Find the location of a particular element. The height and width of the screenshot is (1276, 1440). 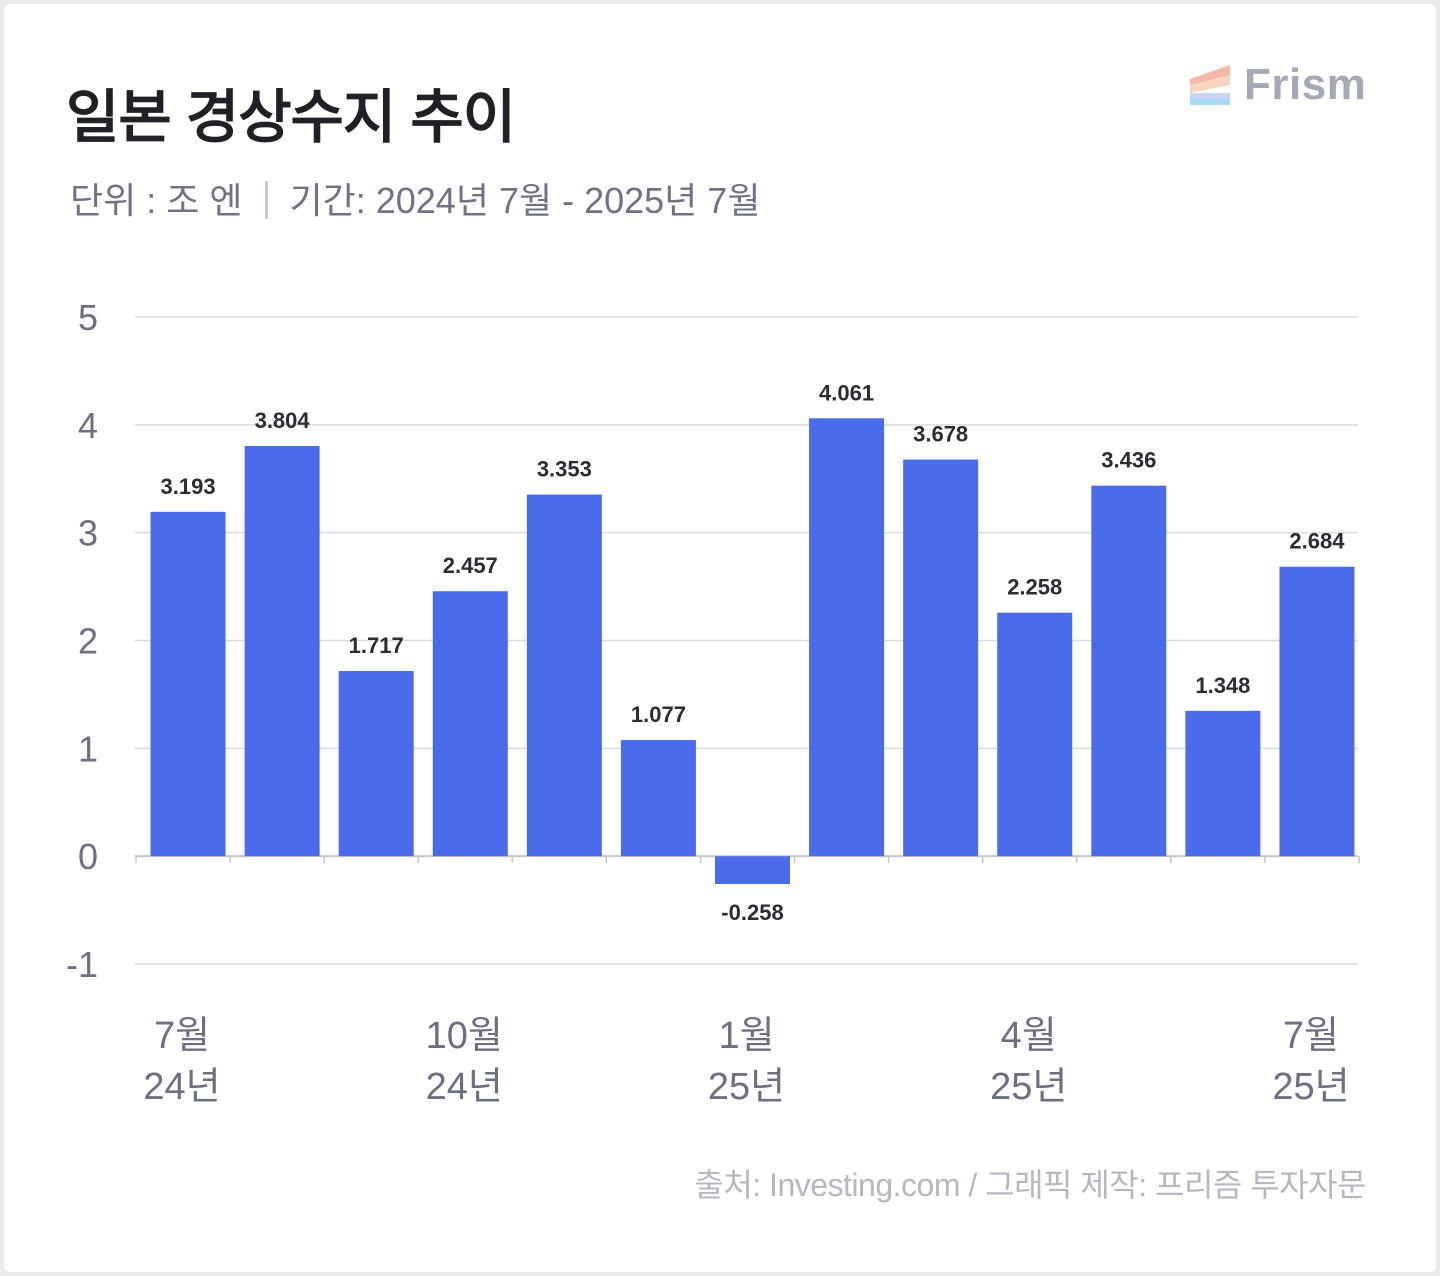

y-tick-label: 1 is located at coordinates (88, 748).